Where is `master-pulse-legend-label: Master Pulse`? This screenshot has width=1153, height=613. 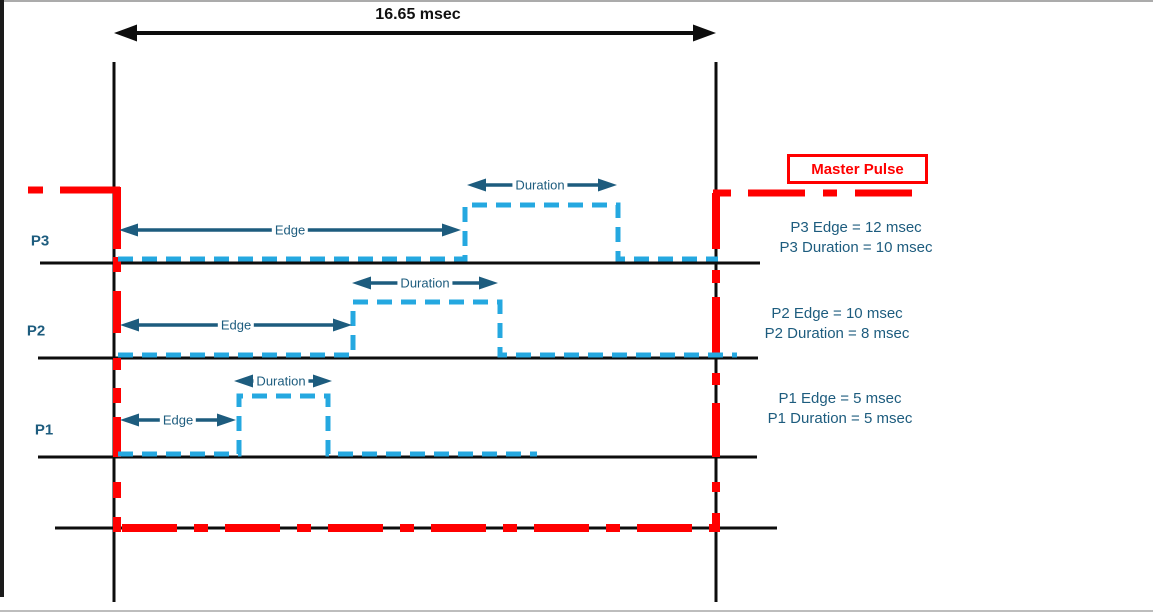 master-pulse-legend-label: Master Pulse is located at coordinates (857, 169).